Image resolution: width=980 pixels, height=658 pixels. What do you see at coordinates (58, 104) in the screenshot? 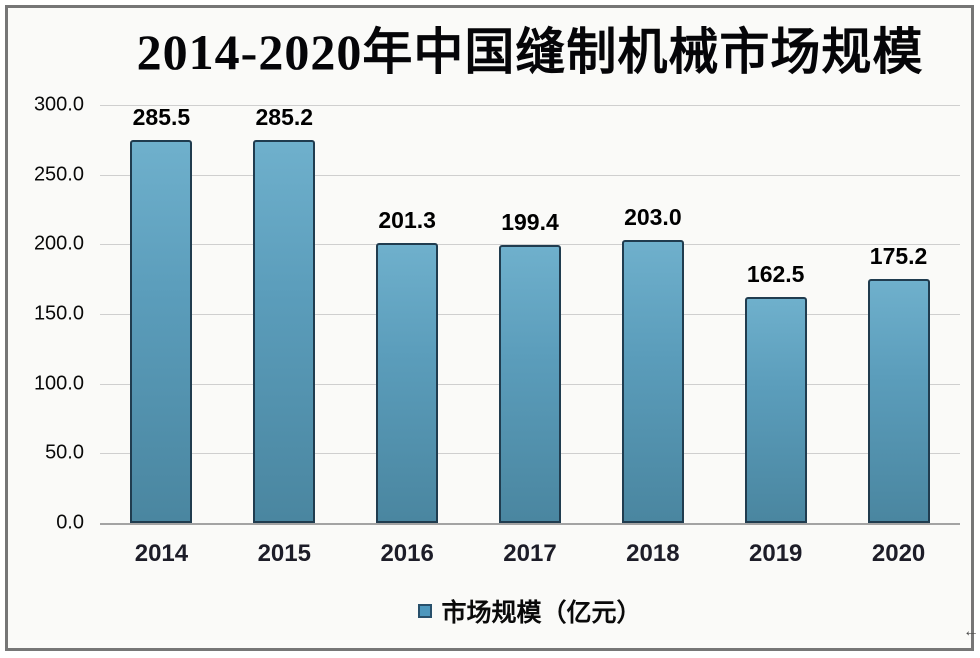
I see `y-tick-label: 300.0` at bounding box center [58, 104].